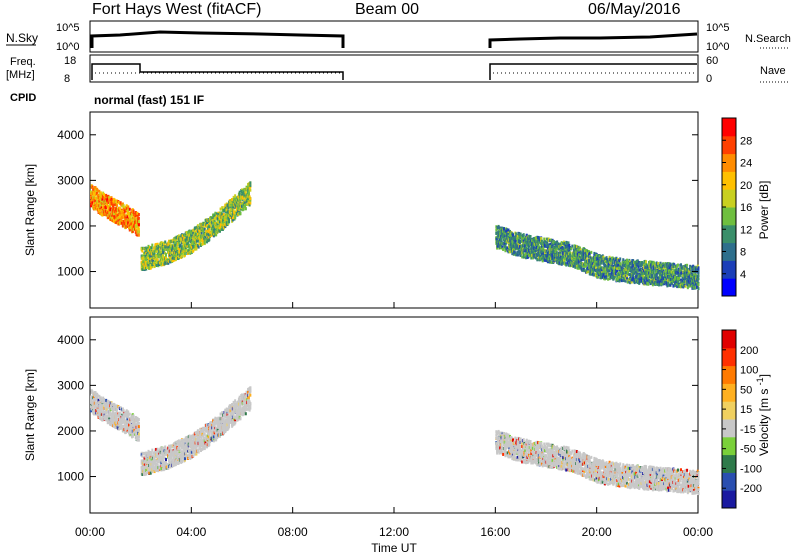 The image size is (800, 559). What do you see at coordinates (743, 253) in the screenshot?
I see `colorbar-tick-label: 8` at bounding box center [743, 253].